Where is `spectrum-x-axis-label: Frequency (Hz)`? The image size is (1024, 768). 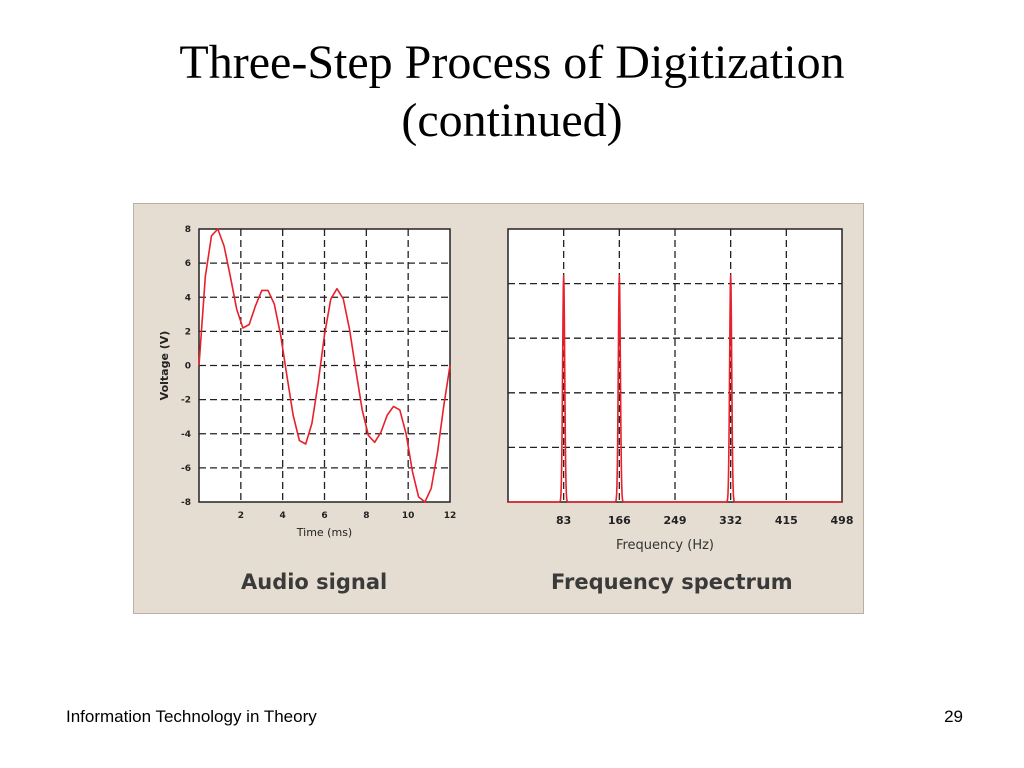 spectrum-x-axis-label: Frequency (Hz) is located at coordinates (665, 545).